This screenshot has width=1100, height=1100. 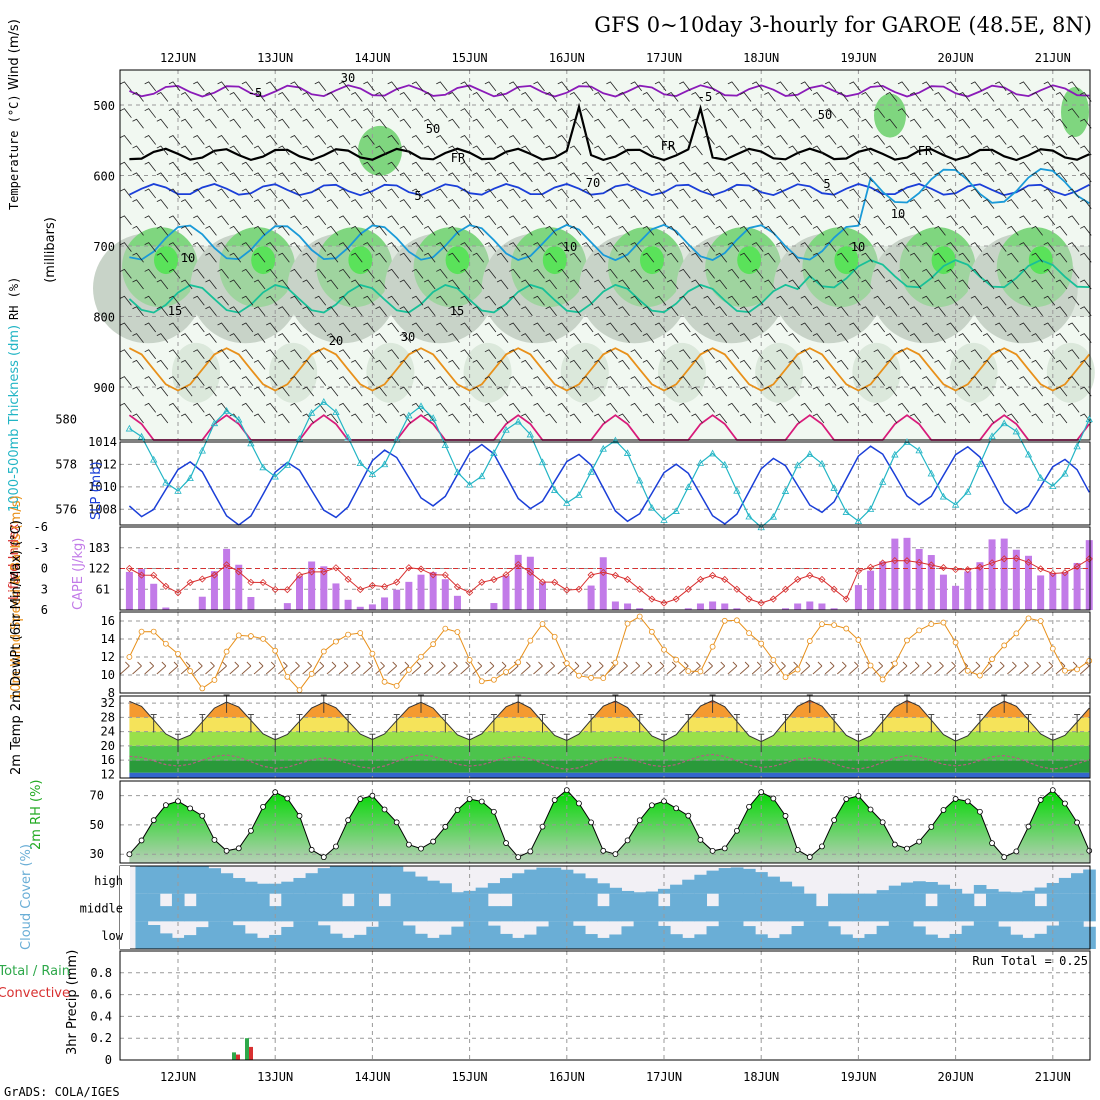 I want to click on rh2m-marker, so click(x=518, y=857).